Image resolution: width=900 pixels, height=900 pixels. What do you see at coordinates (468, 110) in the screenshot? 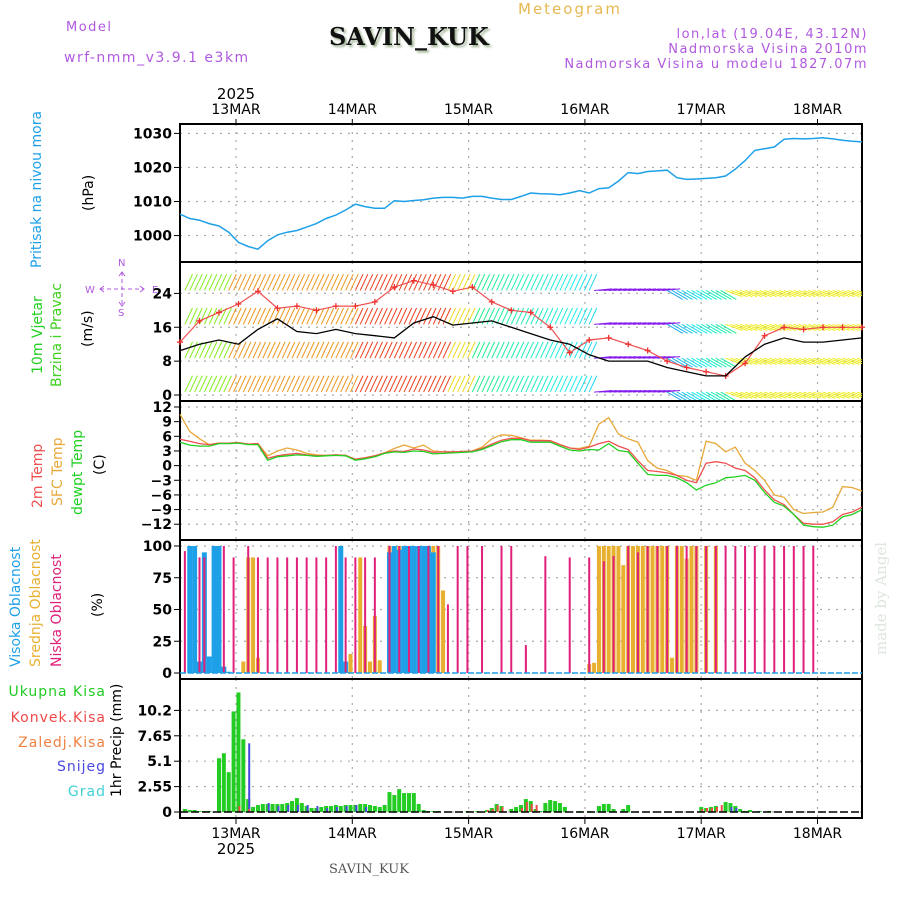
I see `day-label-top: 15MAR` at bounding box center [468, 110].